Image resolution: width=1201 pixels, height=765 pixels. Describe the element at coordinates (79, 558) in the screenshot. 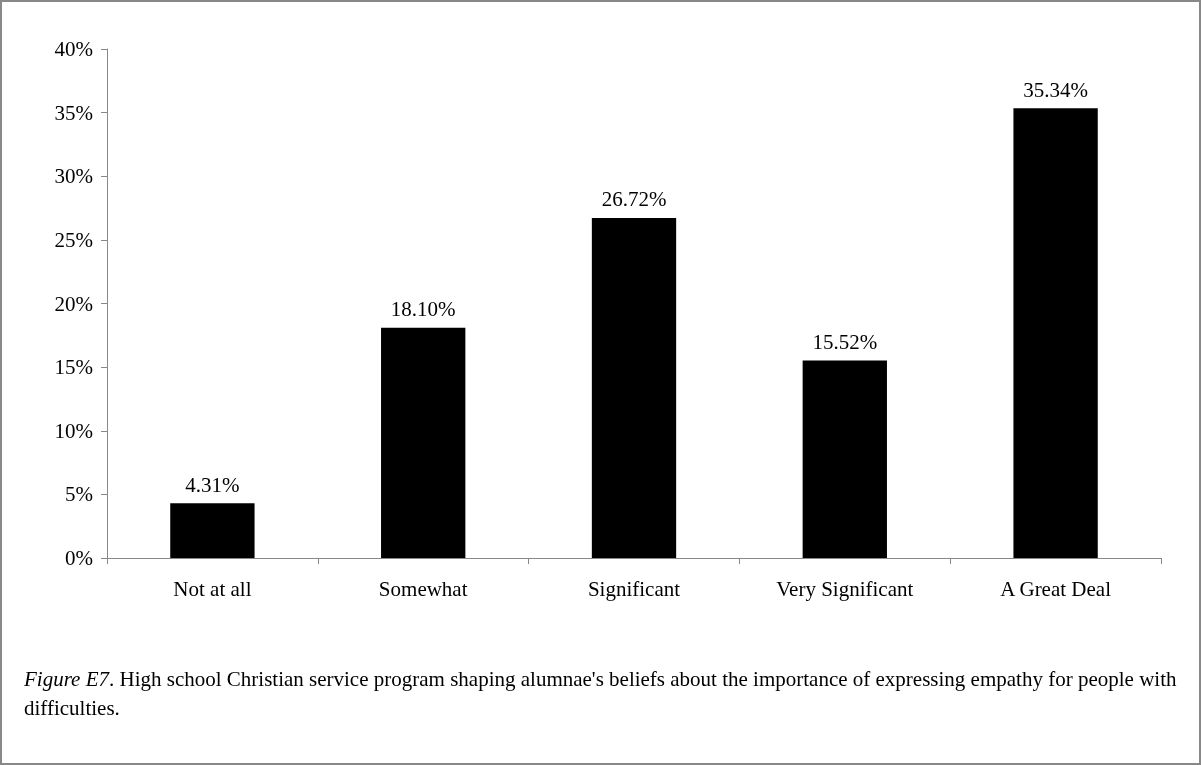

I see `y-tick-label: 0%` at that location.